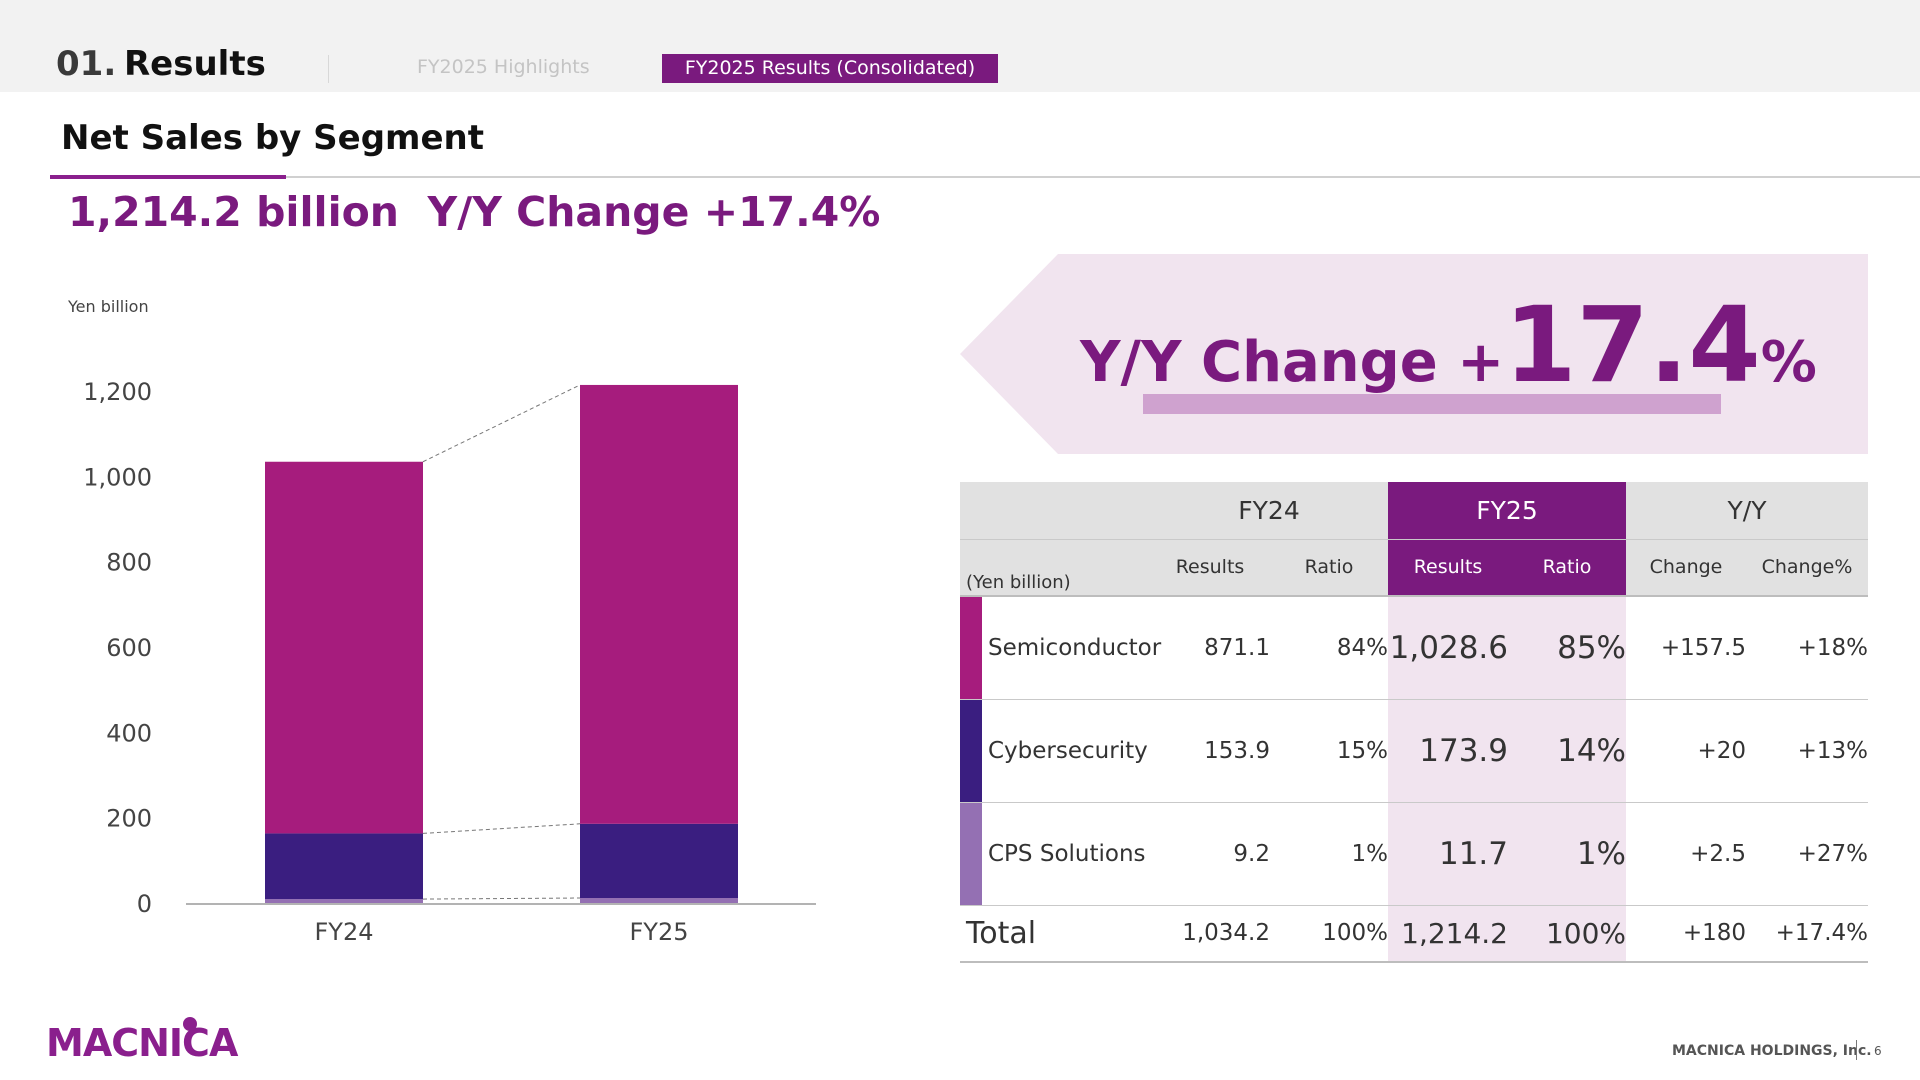  I want to click on bar-fy24-semiconductor, so click(344, 647).